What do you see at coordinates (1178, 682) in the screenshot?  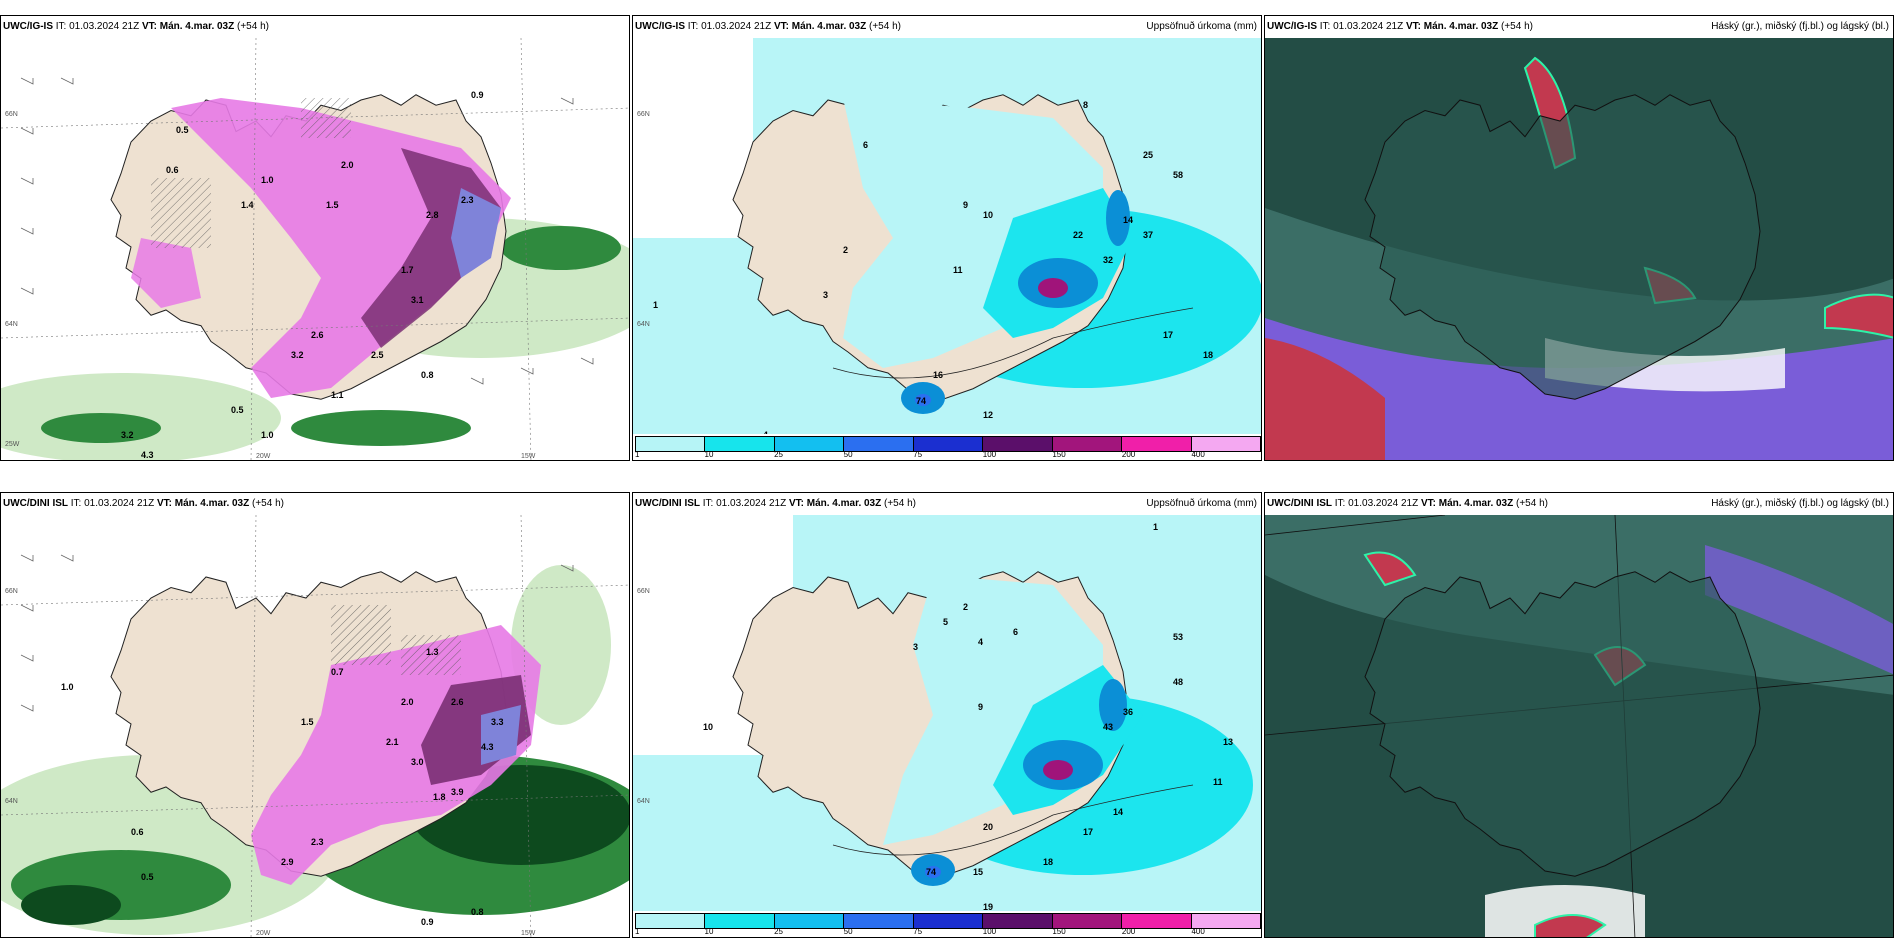 I see `svg-text: 48` at bounding box center [1178, 682].